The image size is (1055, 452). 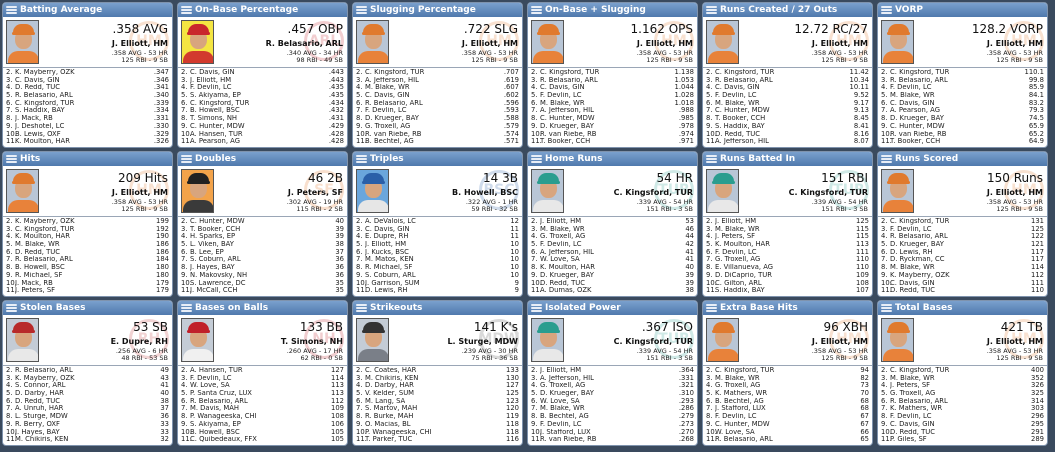 I want to click on leader-list-row: 10. C. Gilton, ARL 108, so click(x=787, y=283).